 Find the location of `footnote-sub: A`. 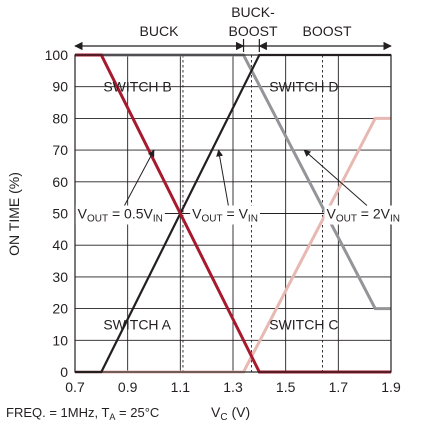

footnote-sub: A is located at coordinates (112, 417).